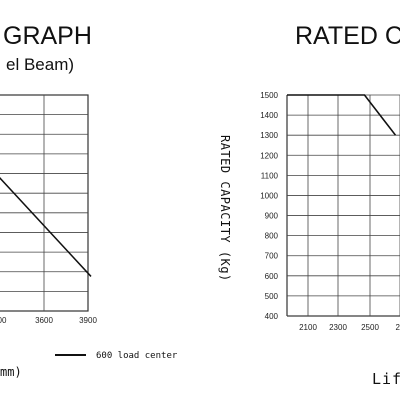 The image size is (400, 400). I want to click on left-chart-frame, so click(44, 203).